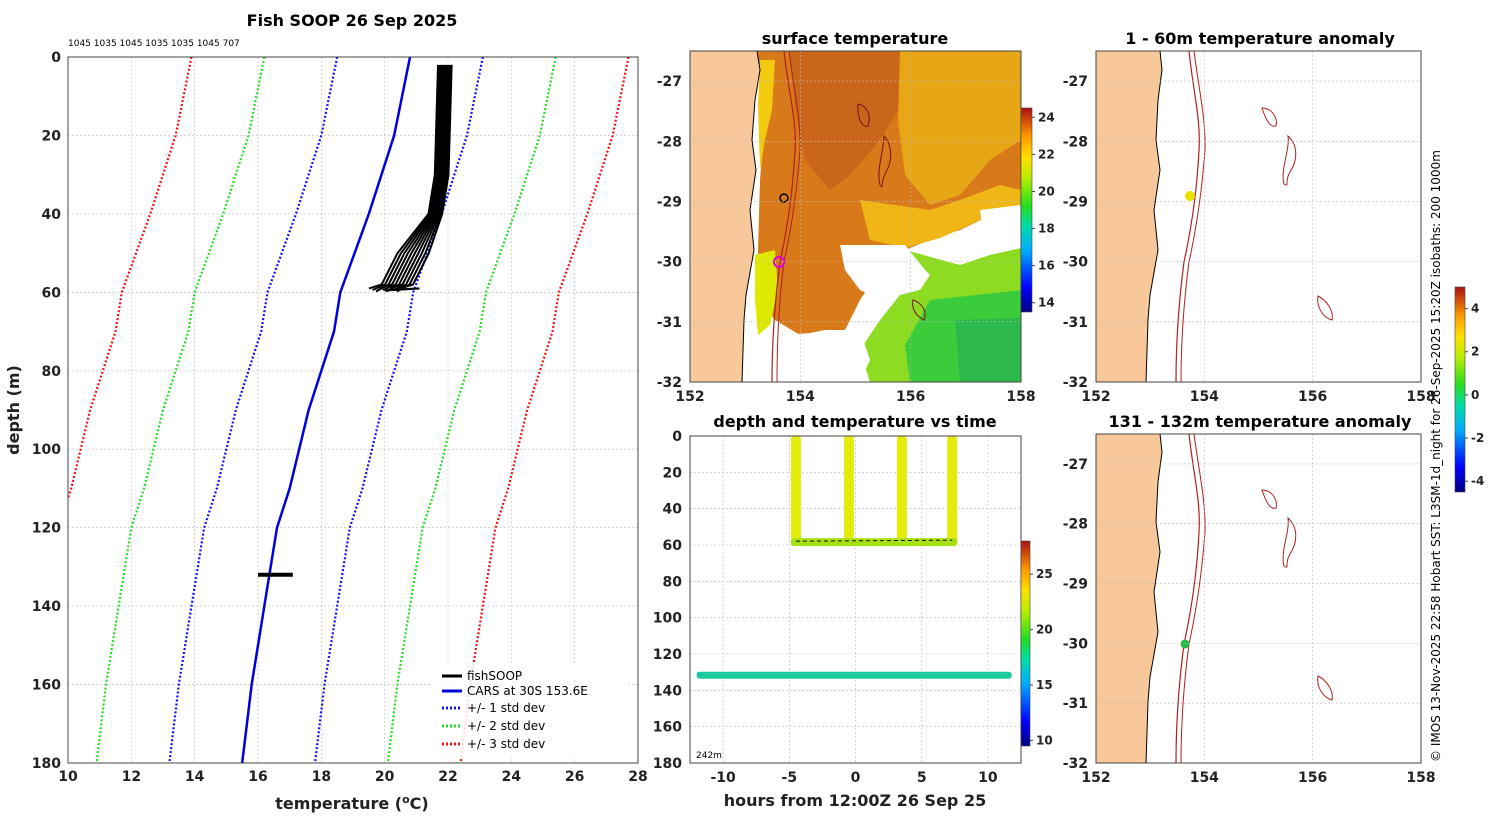 The width and height of the screenshot is (1500, 820). Describe the element at coordinates (506, 708) in the screenshot. I see `legend-std1: +/- 1 std dev` at that location.